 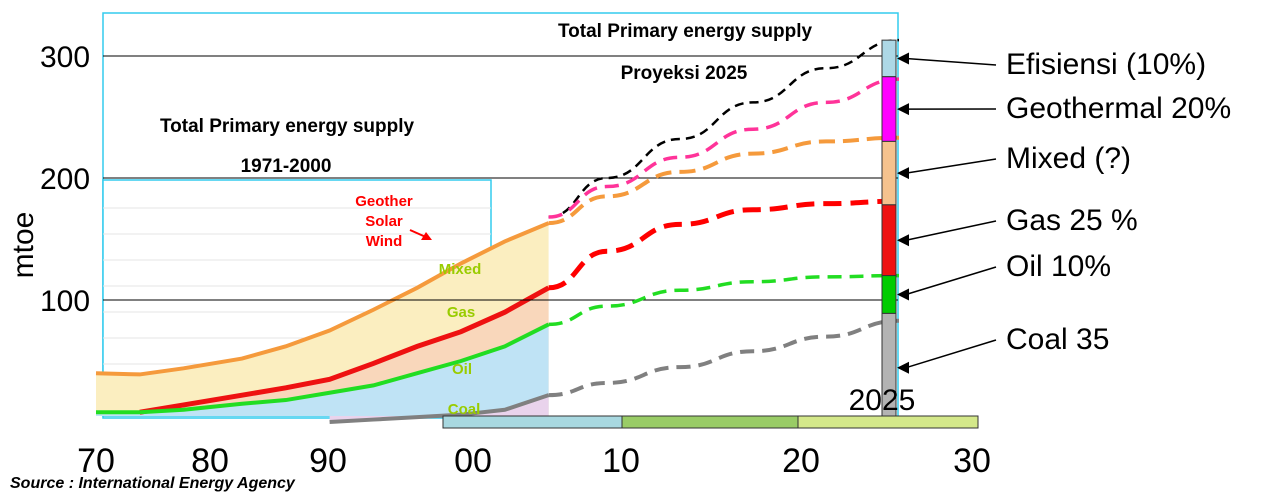 What do you see at coordinates (287, 126) in the screenshot?
I see `title-history: Total Primary energy supply` at bounding box center [287, 126].